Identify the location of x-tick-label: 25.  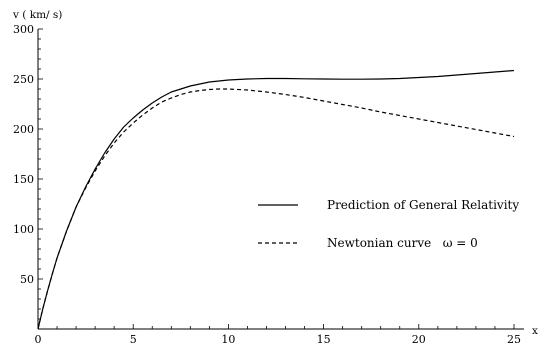
(514, 339).